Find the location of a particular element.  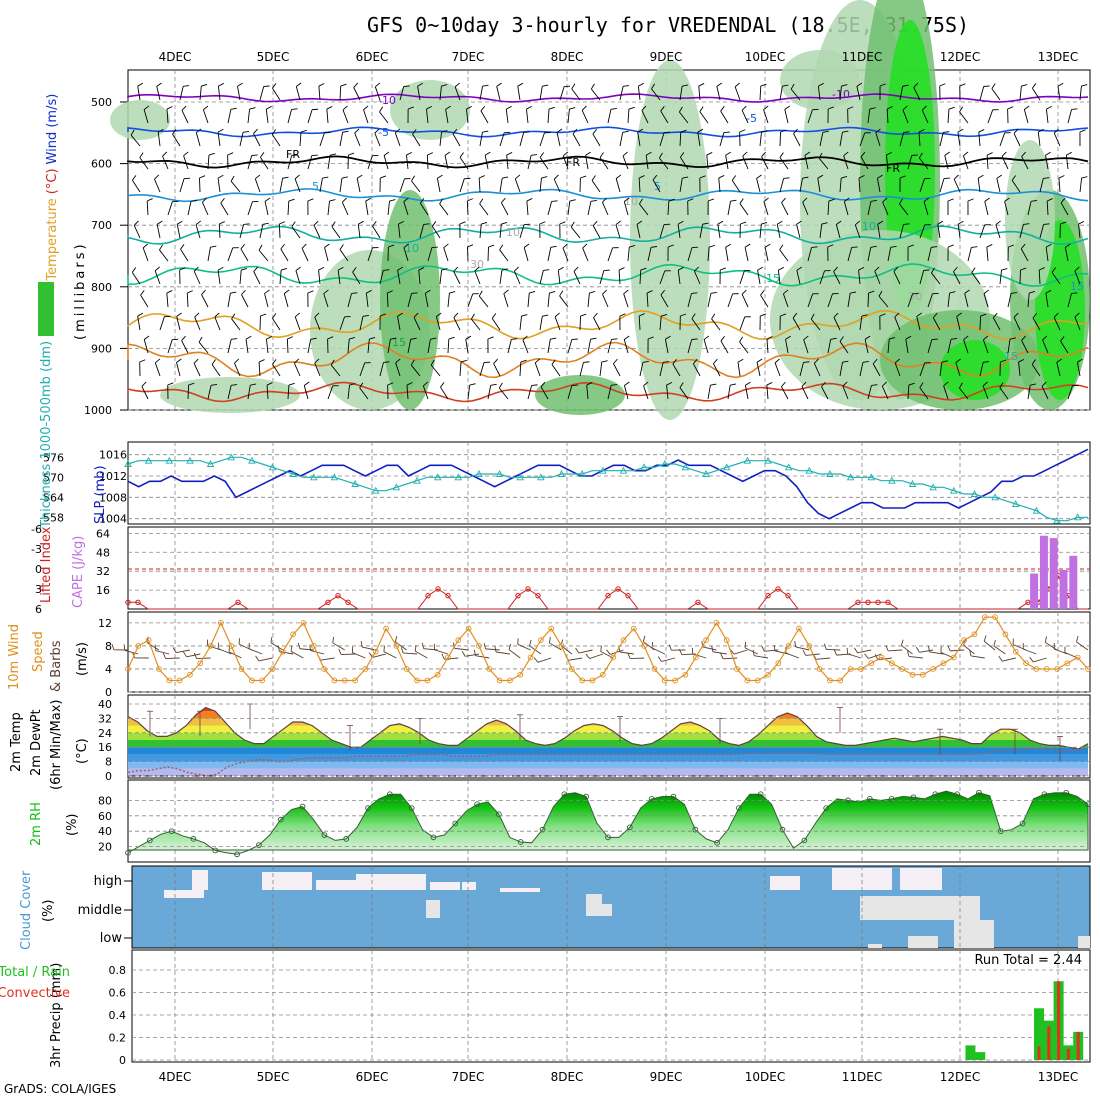

thickness-tick: 564 is located at coordinates (53, 497).